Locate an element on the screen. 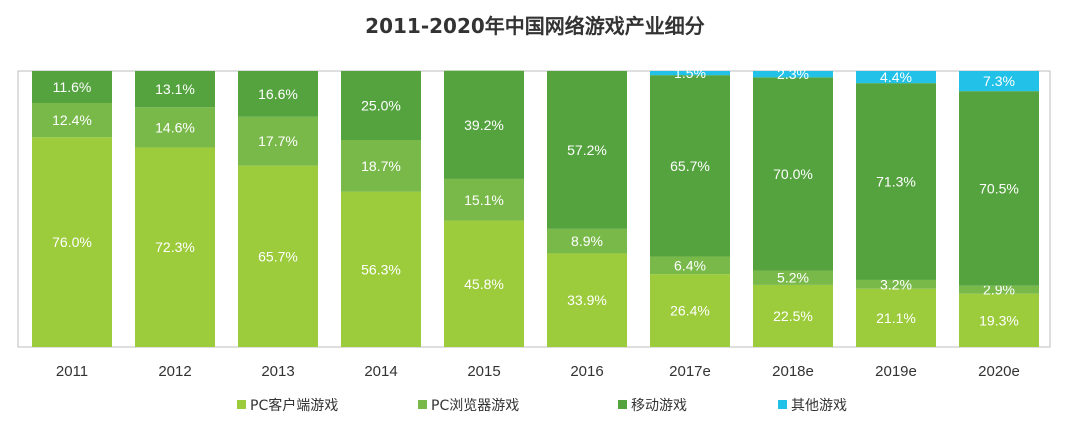 The image size is (1070, 436). data-label-2011-s1: 12.4% is located at coordinates (72, 120).